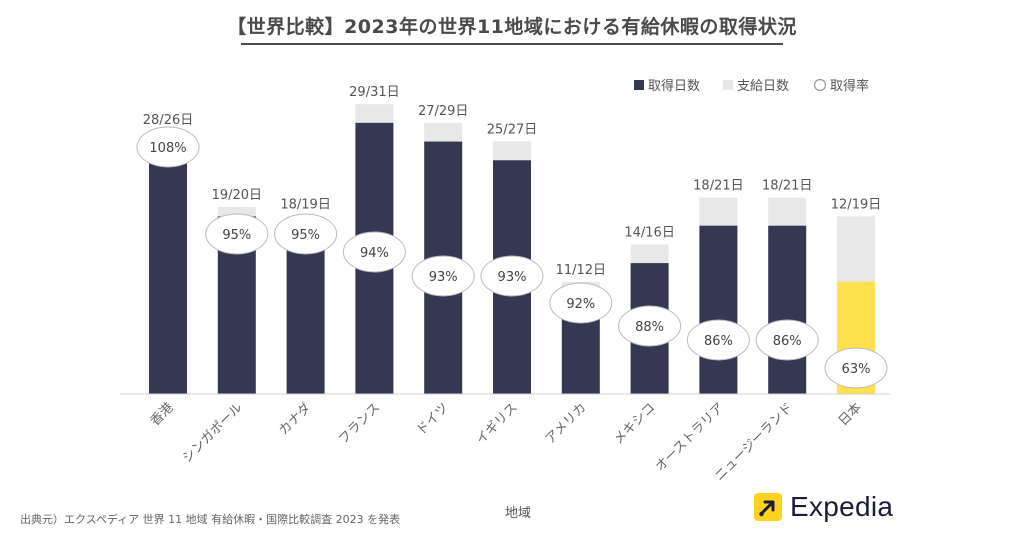 This screenshot has width=1024, height=538. What do you see at coordinates (728, 85) in the screenshot?
I see `legend-swatch-granted` at bounding box center [728, 85].